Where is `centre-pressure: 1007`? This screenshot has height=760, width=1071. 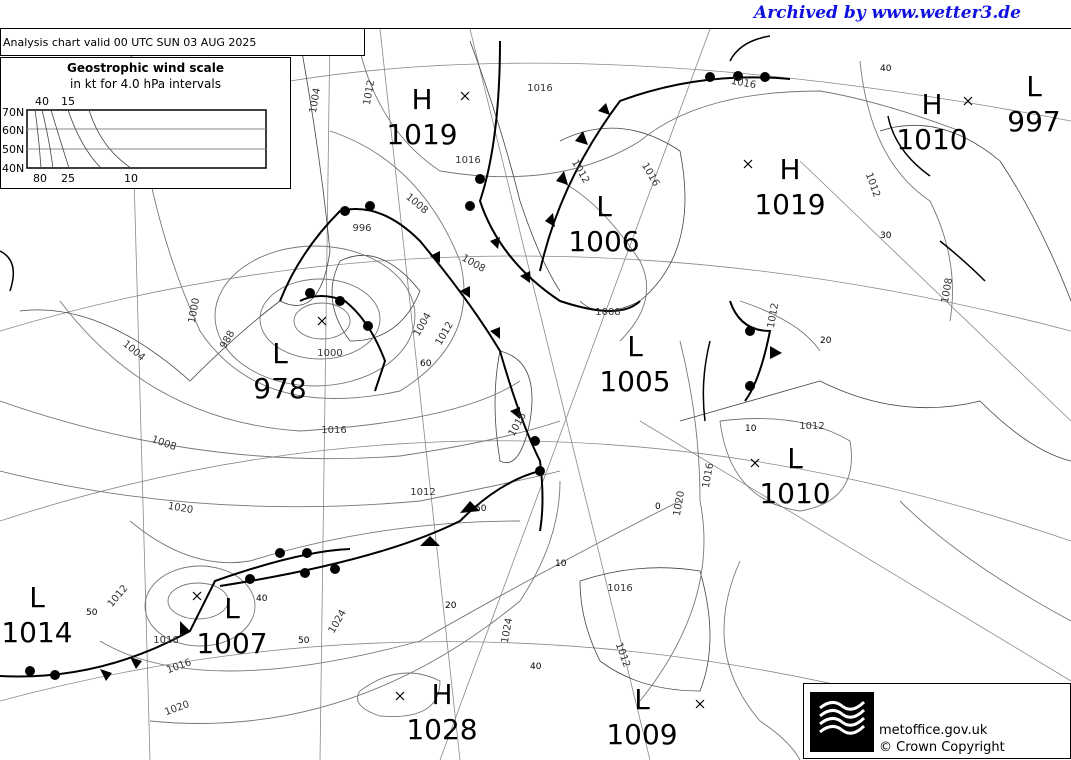
centre-pressure: 1007 is located at coordinates (231, 643).